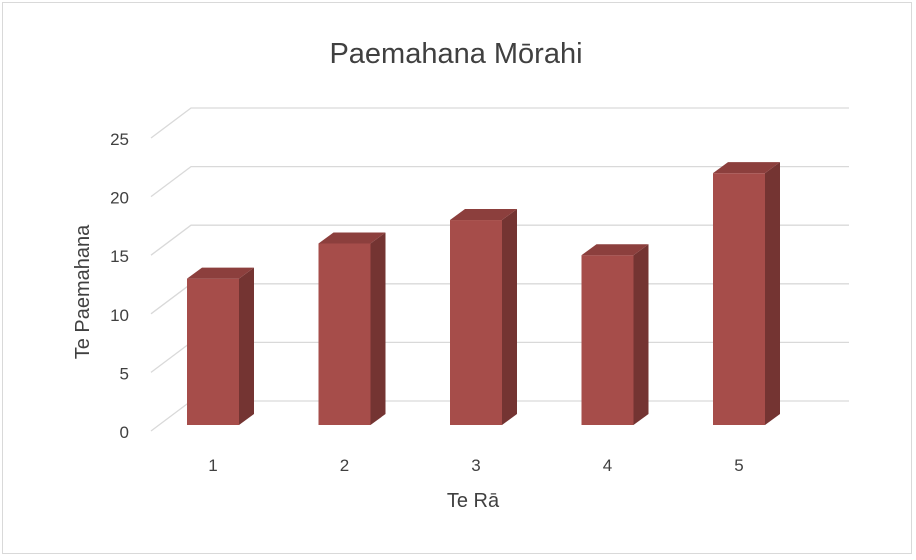 The height and width of the screenshot is (560, 916). What do you see at coordinates (83, 291) in the screenshot?
I see `y-axis-label: Te Paemahana` at bounding box center [83, 291].